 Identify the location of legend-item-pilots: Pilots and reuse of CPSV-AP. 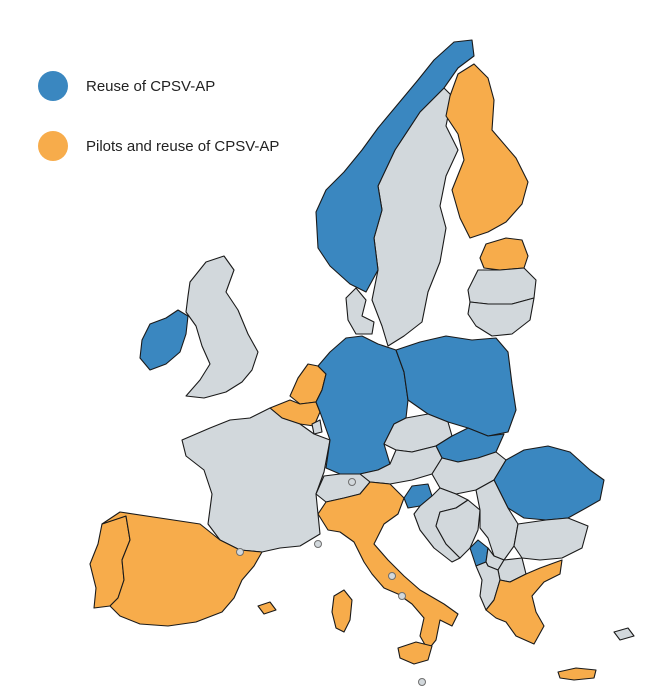
(158, 146).